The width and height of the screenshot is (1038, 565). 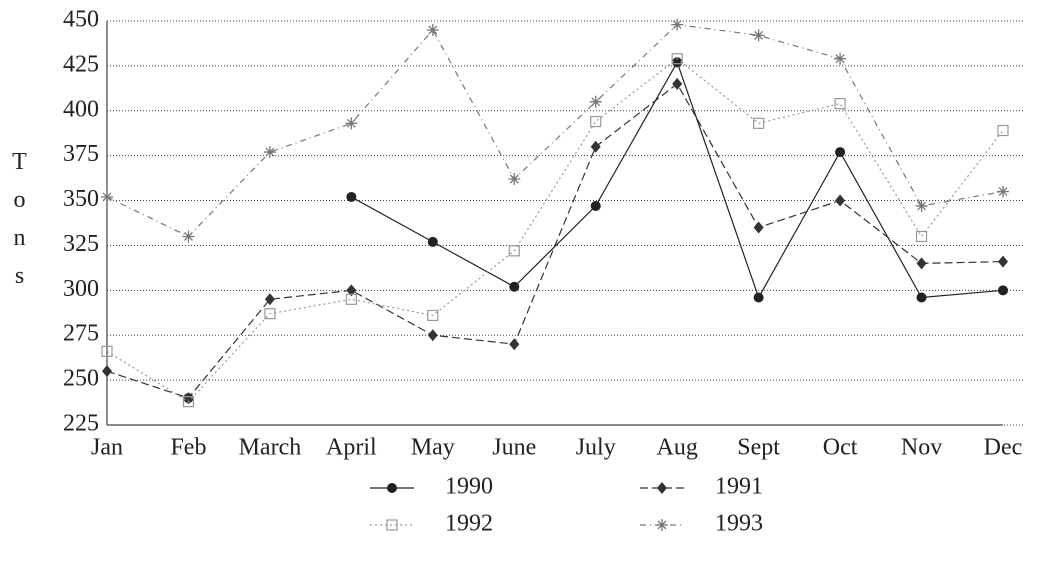 What do you see at coordinates (351, 448) in the screenshot?
I see `x-tick-label: April` at bounding box center [351, 448].